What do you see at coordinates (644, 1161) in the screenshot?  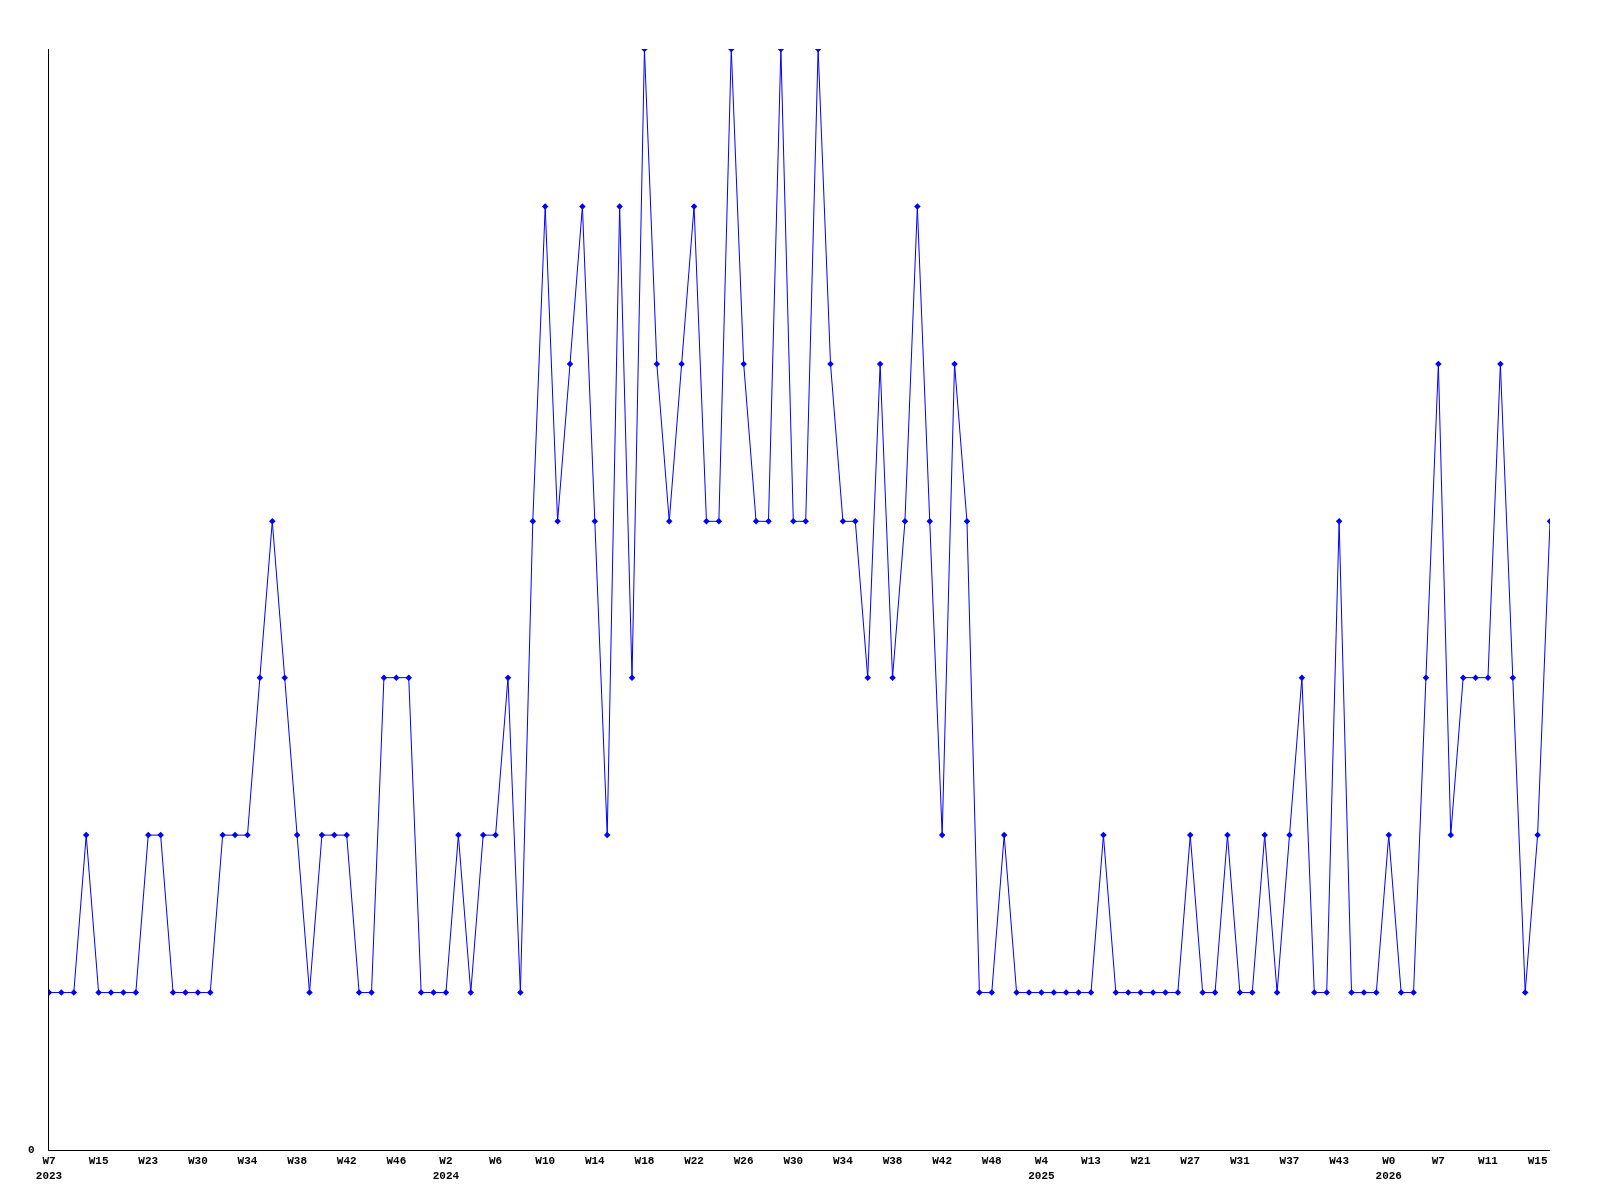 I see `x-tick-label: W18` at bounding box center [644, 1161].